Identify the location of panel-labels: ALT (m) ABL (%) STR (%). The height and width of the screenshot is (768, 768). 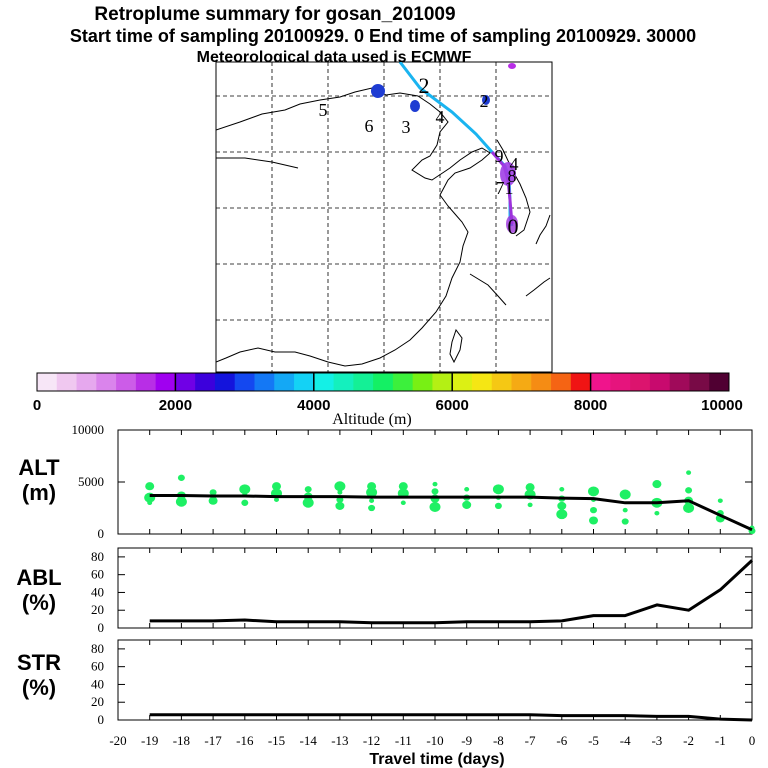
(38, 577).